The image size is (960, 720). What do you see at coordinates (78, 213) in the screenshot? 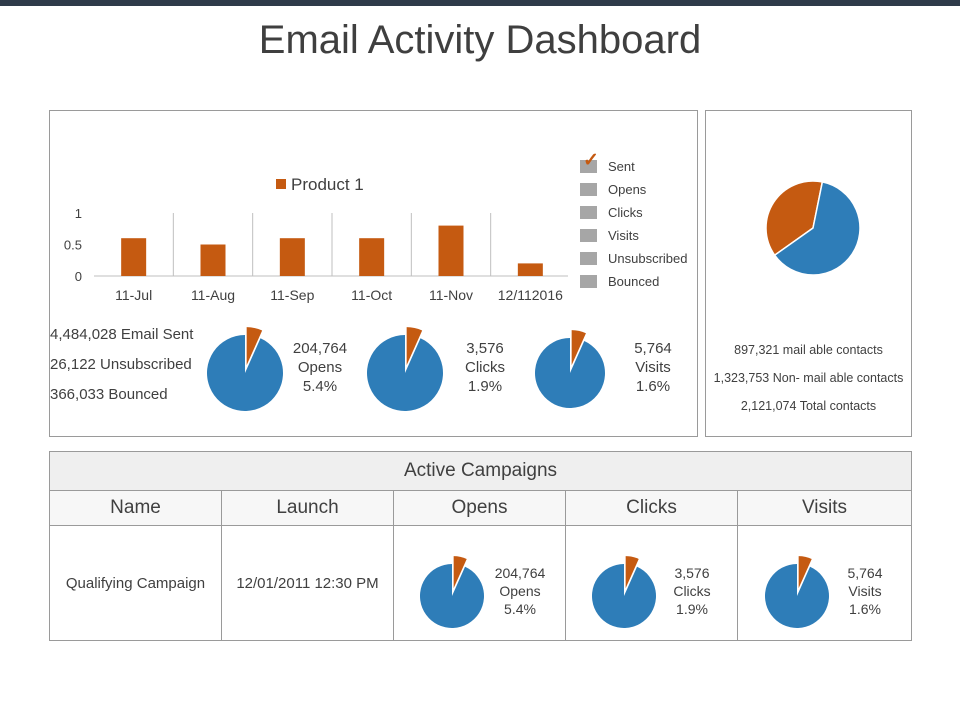
I see `y-tick-label: 1` at bounding box center [78, 213].